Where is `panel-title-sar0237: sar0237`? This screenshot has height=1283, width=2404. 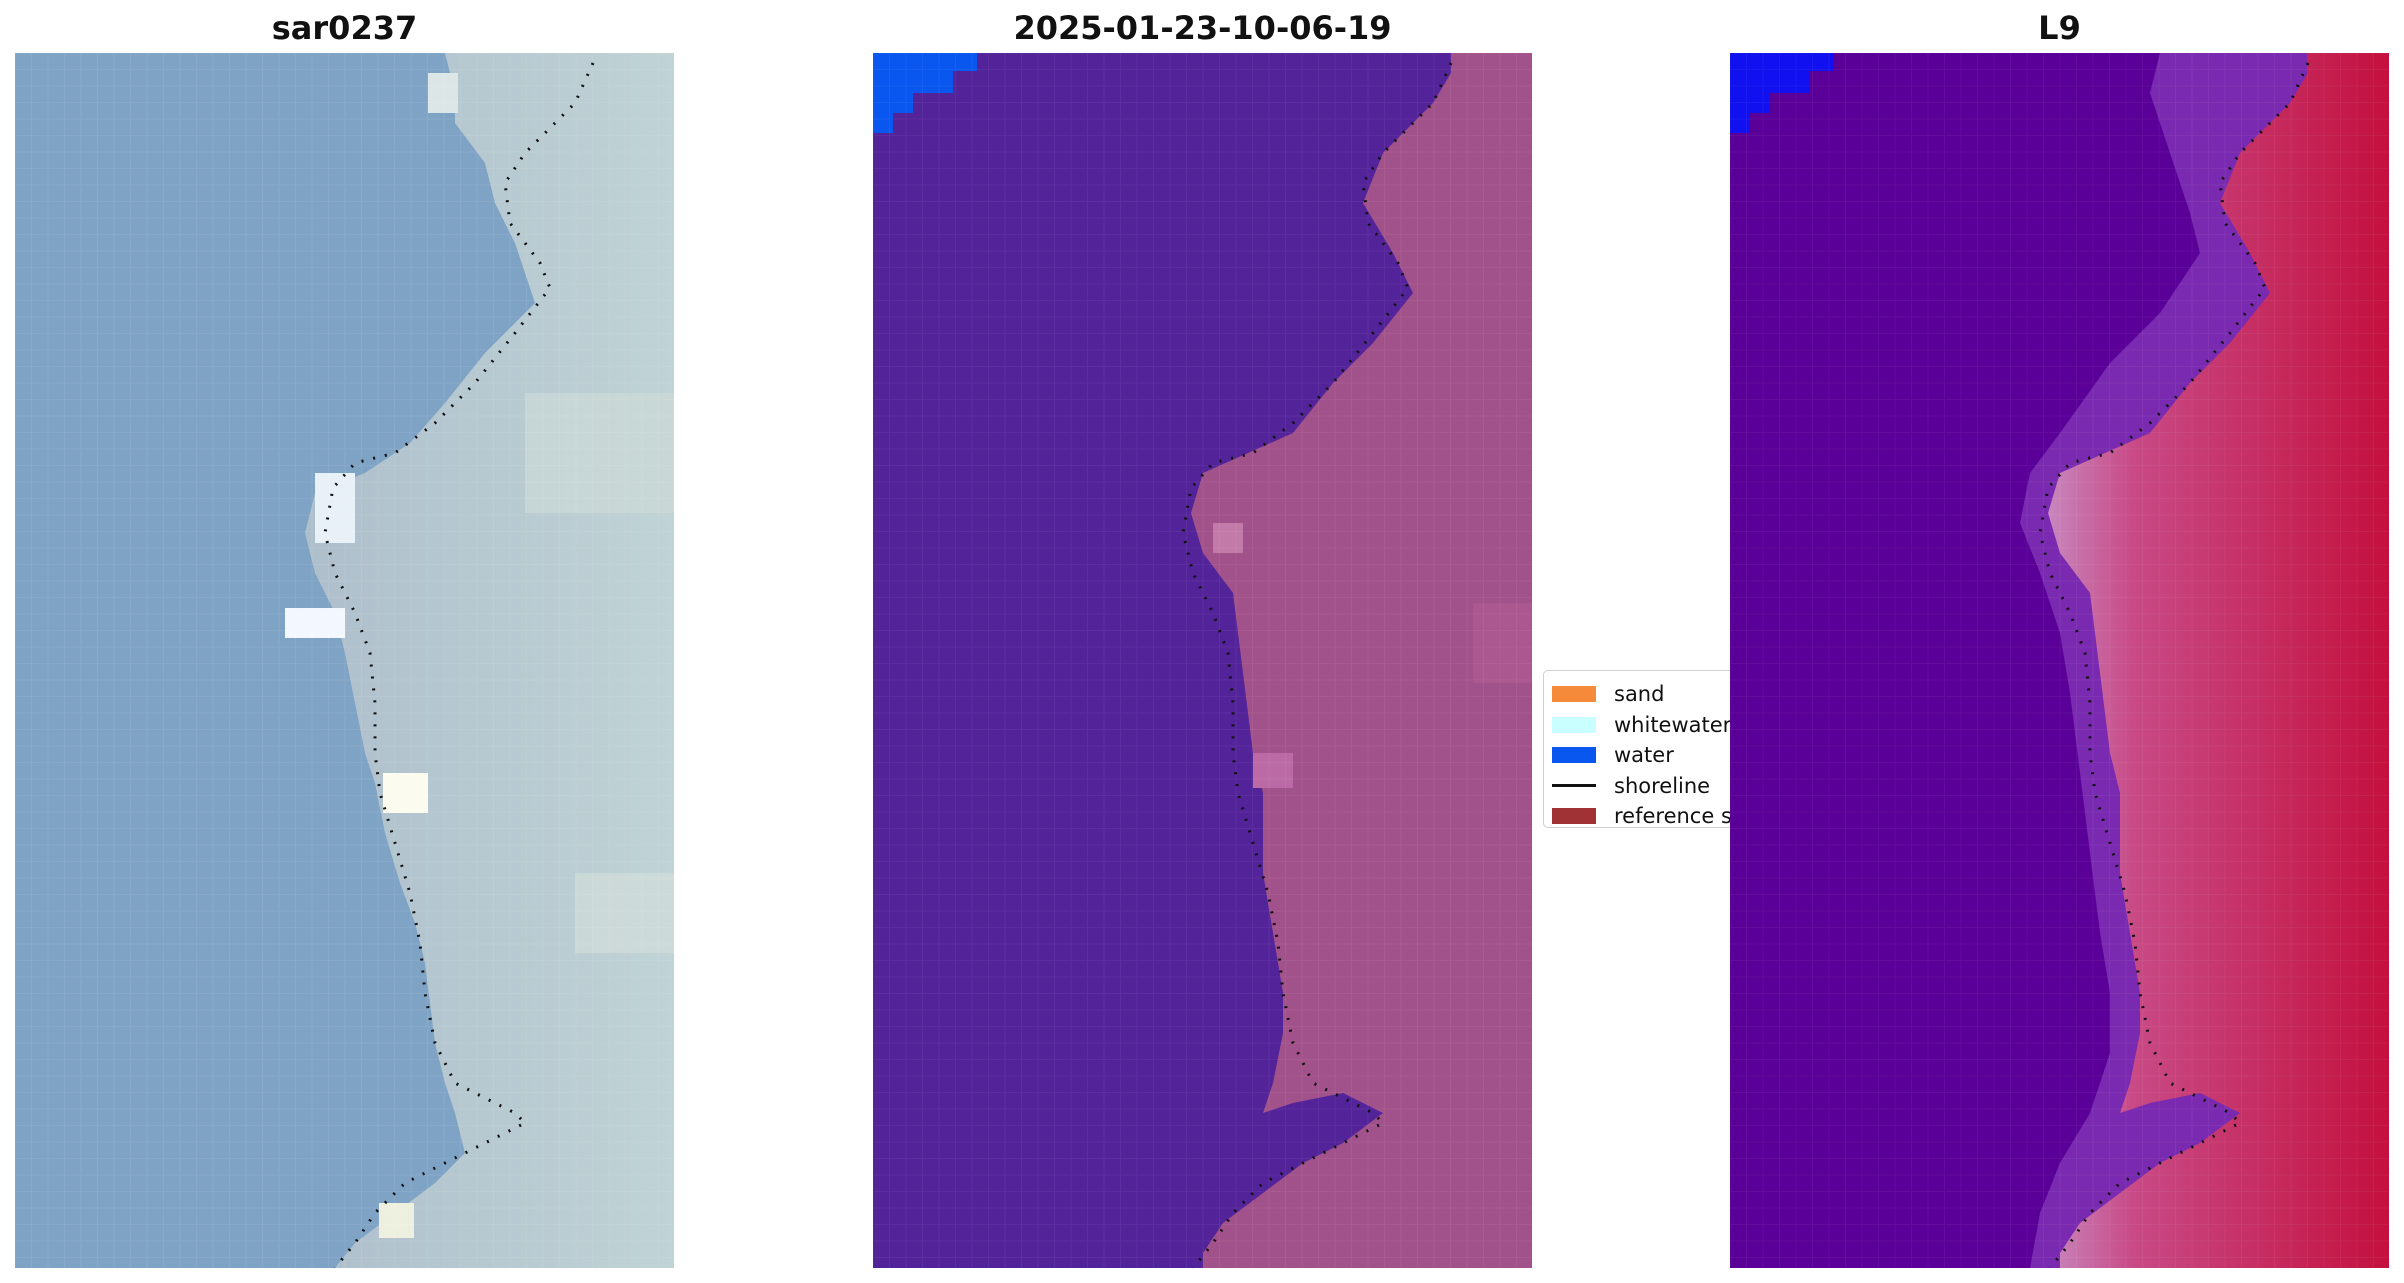 panel-title-sar0237: sar0237 is located at coordinates (344, 28).